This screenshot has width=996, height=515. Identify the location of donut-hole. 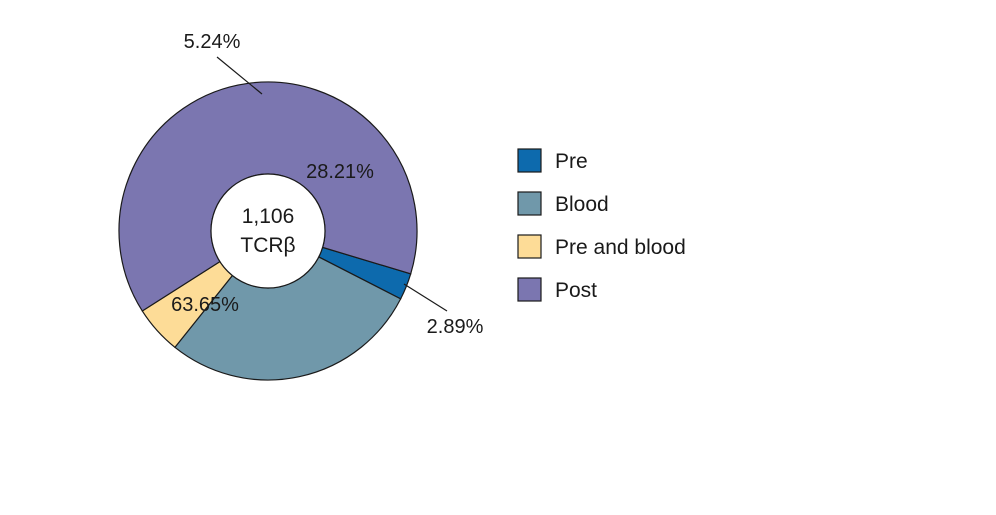
(268, 231).